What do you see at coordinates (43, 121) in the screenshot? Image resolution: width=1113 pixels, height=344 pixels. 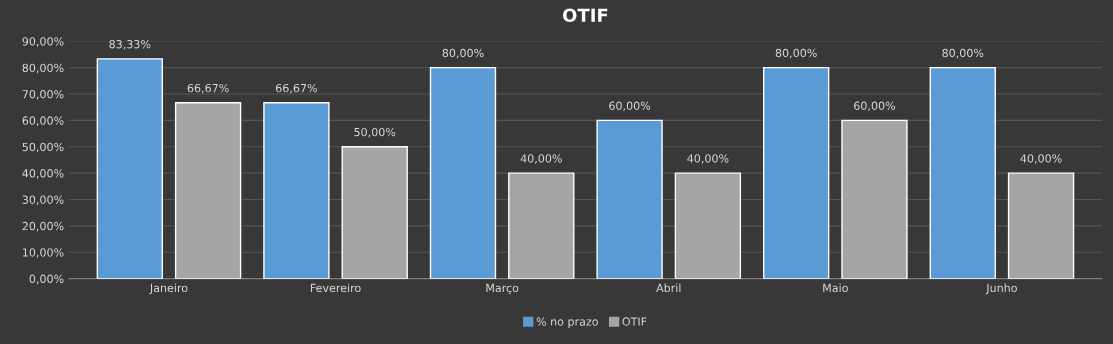 I see `y-tick-label: 60,00%` at bounding box center [43, 121].